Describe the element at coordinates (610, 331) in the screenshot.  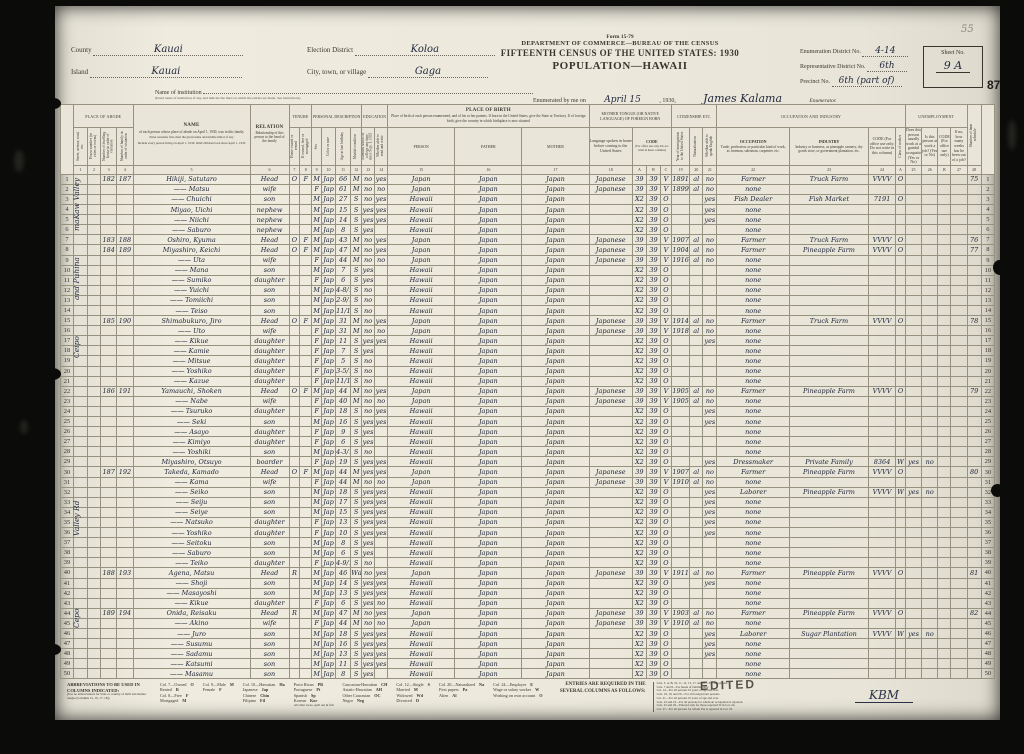
I see `cell: Japanese` at that location.